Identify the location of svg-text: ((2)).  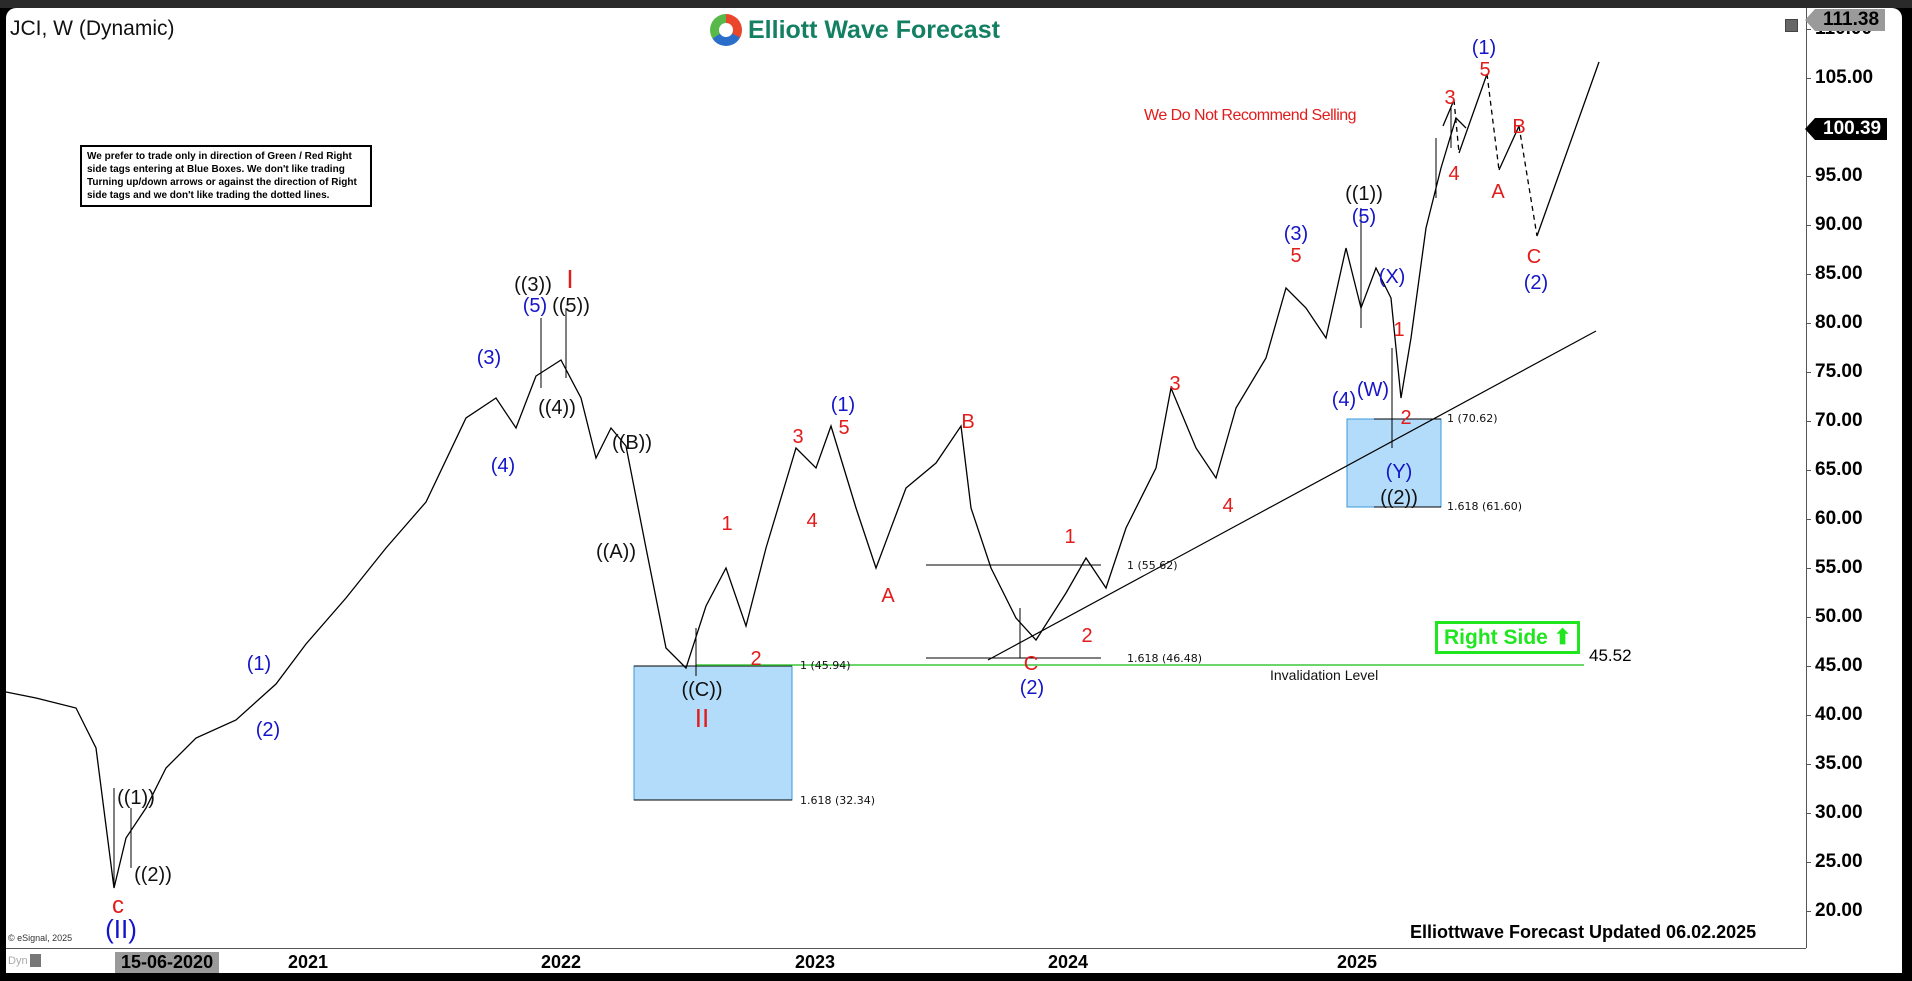
(153, 875).